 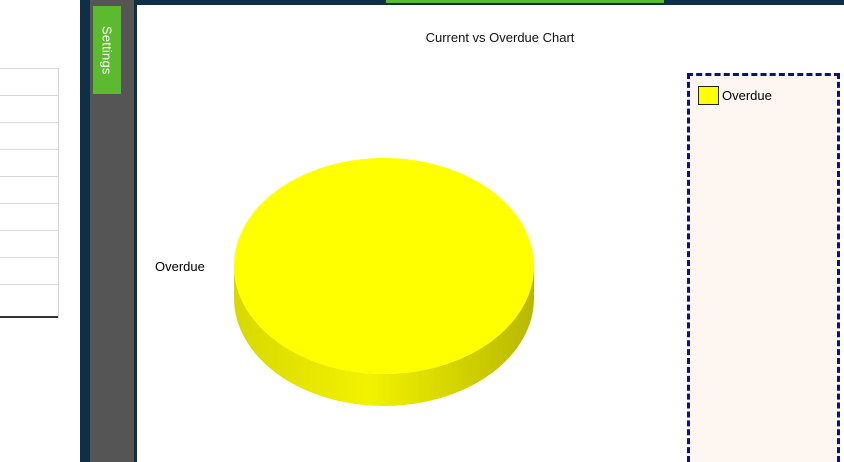 What do you see at coordinates (29, 317) in the screenshot?
I see `grid-bottom-border` at bounding box center [29, 317].